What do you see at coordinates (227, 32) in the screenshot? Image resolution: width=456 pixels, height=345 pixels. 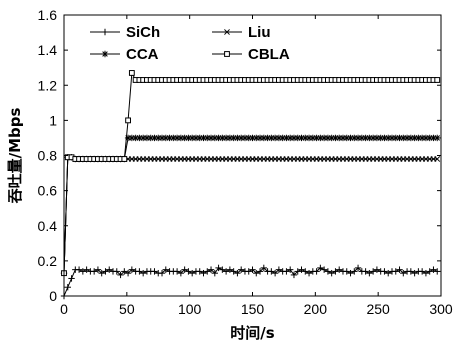 I see `legend-marker-liu` at bounding box center [227, 32].